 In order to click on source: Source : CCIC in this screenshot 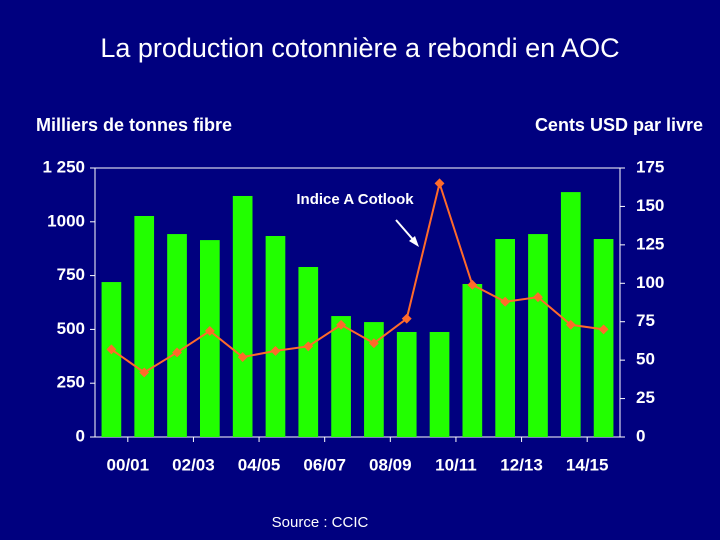, I will do `click(320, 522)`.